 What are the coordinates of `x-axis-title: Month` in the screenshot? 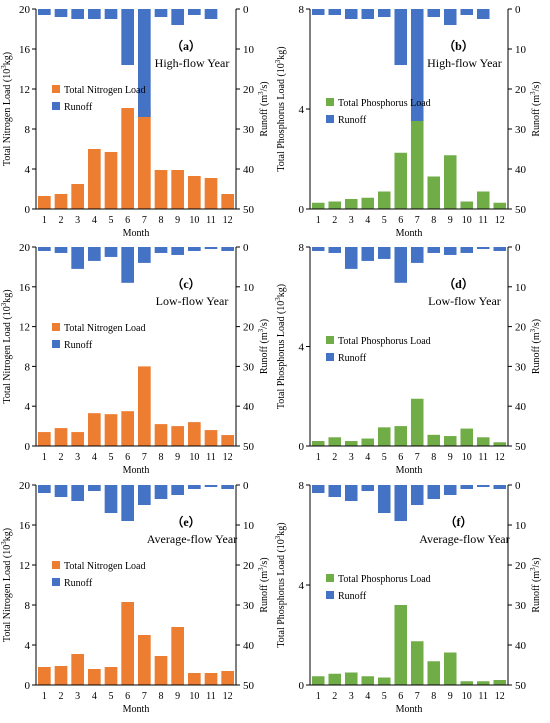 It's located at (136, 233).